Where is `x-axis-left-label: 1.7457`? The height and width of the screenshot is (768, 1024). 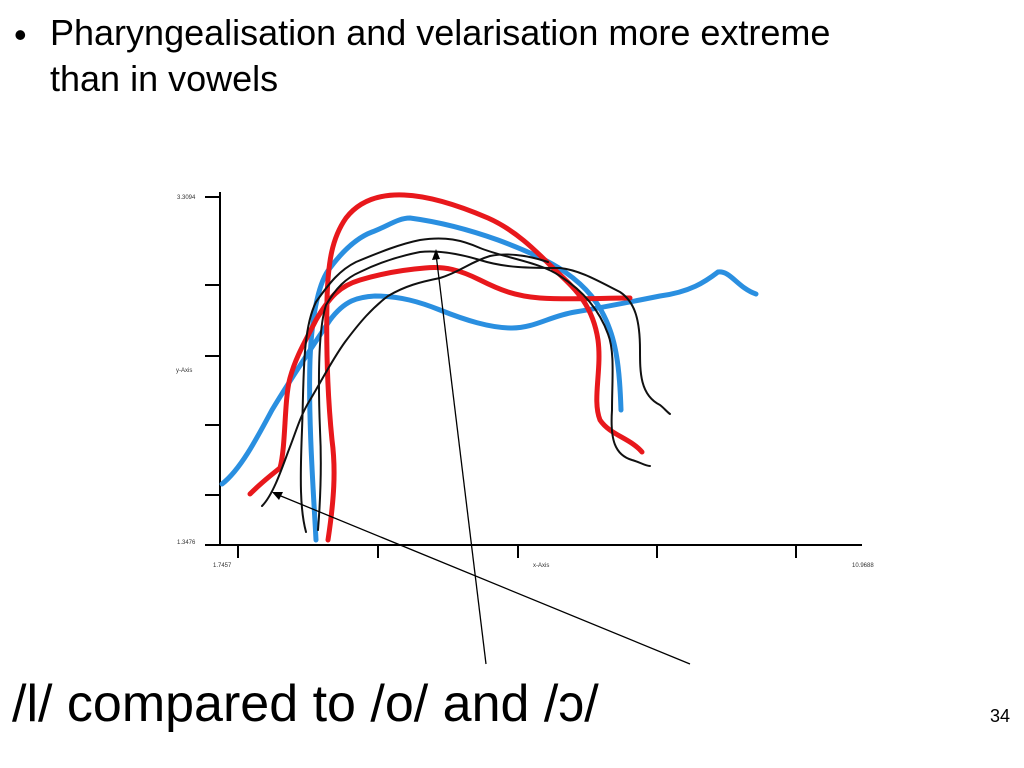
x-axis-left-label: 1.7457 is located at coordinates (222, 566).